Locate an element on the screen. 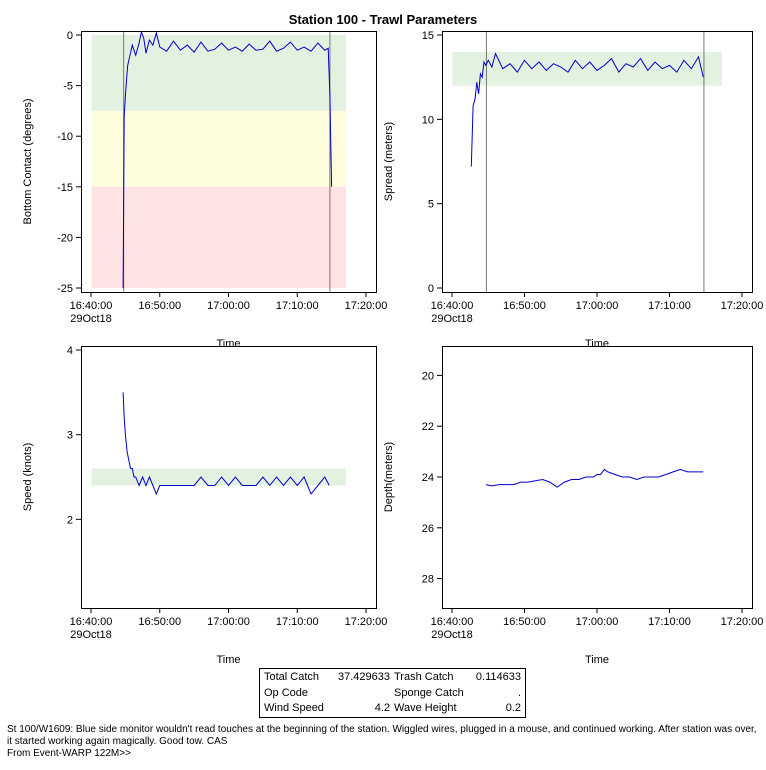 This screenshot has height=770, width=766. spread-ytick-label: 0 is located at coordinates (431, 289).